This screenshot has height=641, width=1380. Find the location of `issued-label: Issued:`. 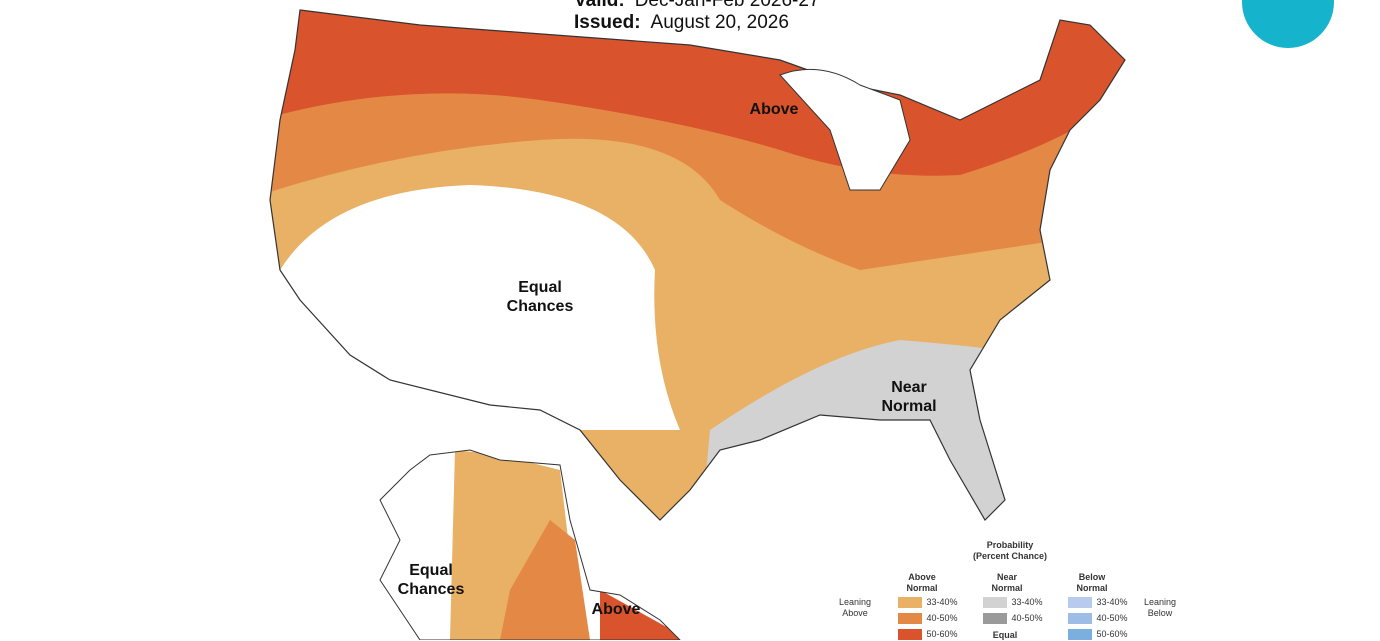

issued-label: Issued: is located at coordinates (607, 22).